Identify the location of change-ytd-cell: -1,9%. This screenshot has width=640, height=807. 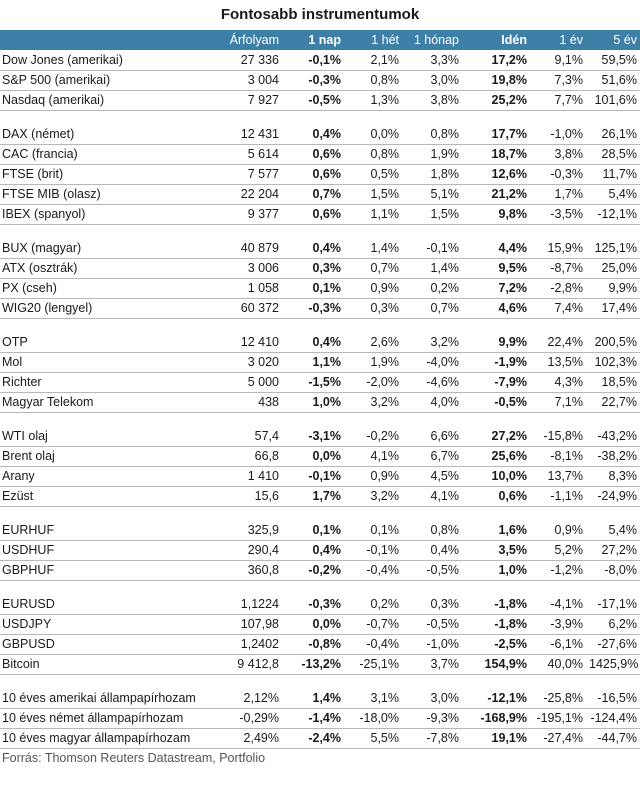
(496, 362).